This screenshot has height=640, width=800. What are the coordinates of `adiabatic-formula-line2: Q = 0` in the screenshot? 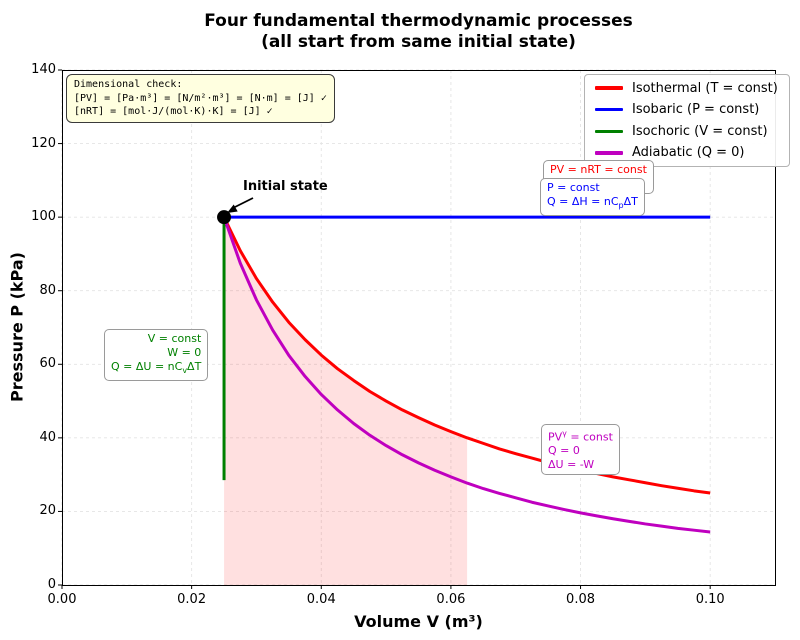 It's located at (564, 451).